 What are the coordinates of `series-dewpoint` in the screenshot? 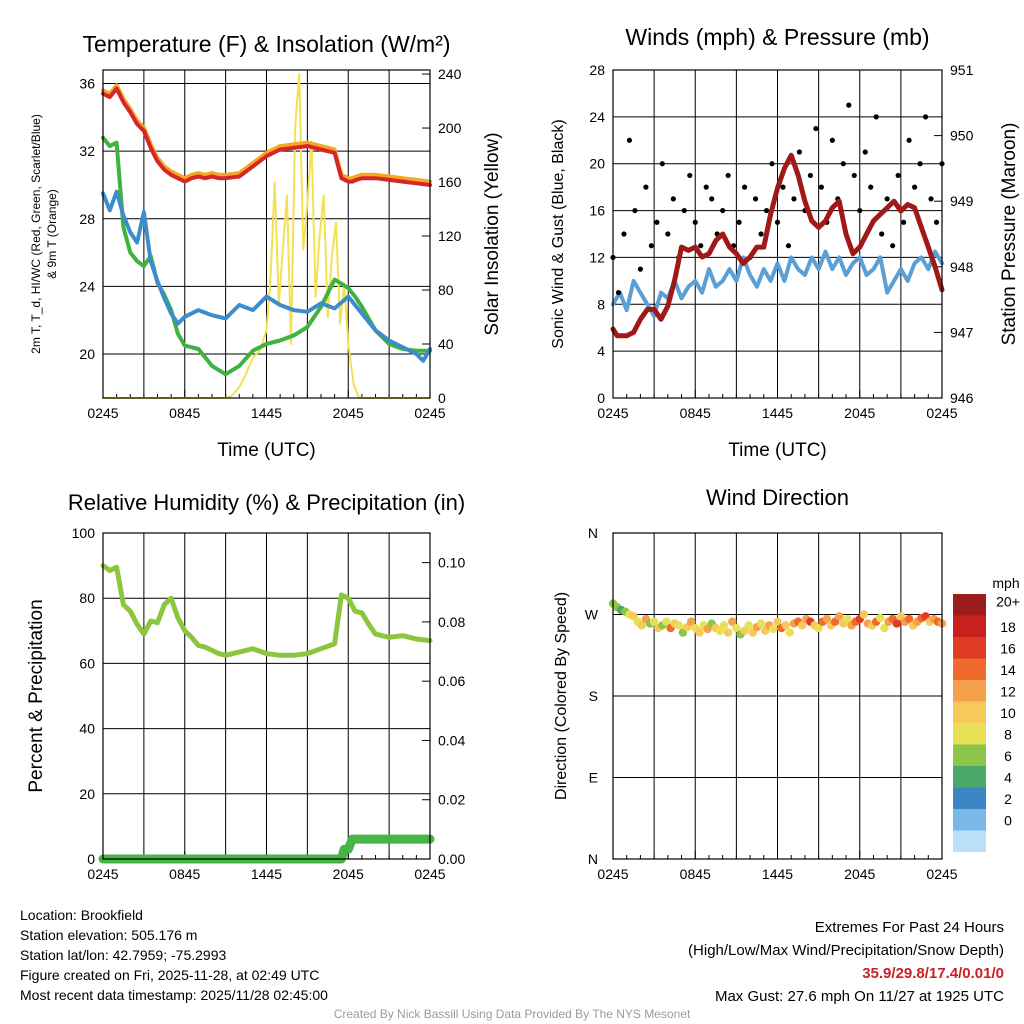 It's located at (266, 256).